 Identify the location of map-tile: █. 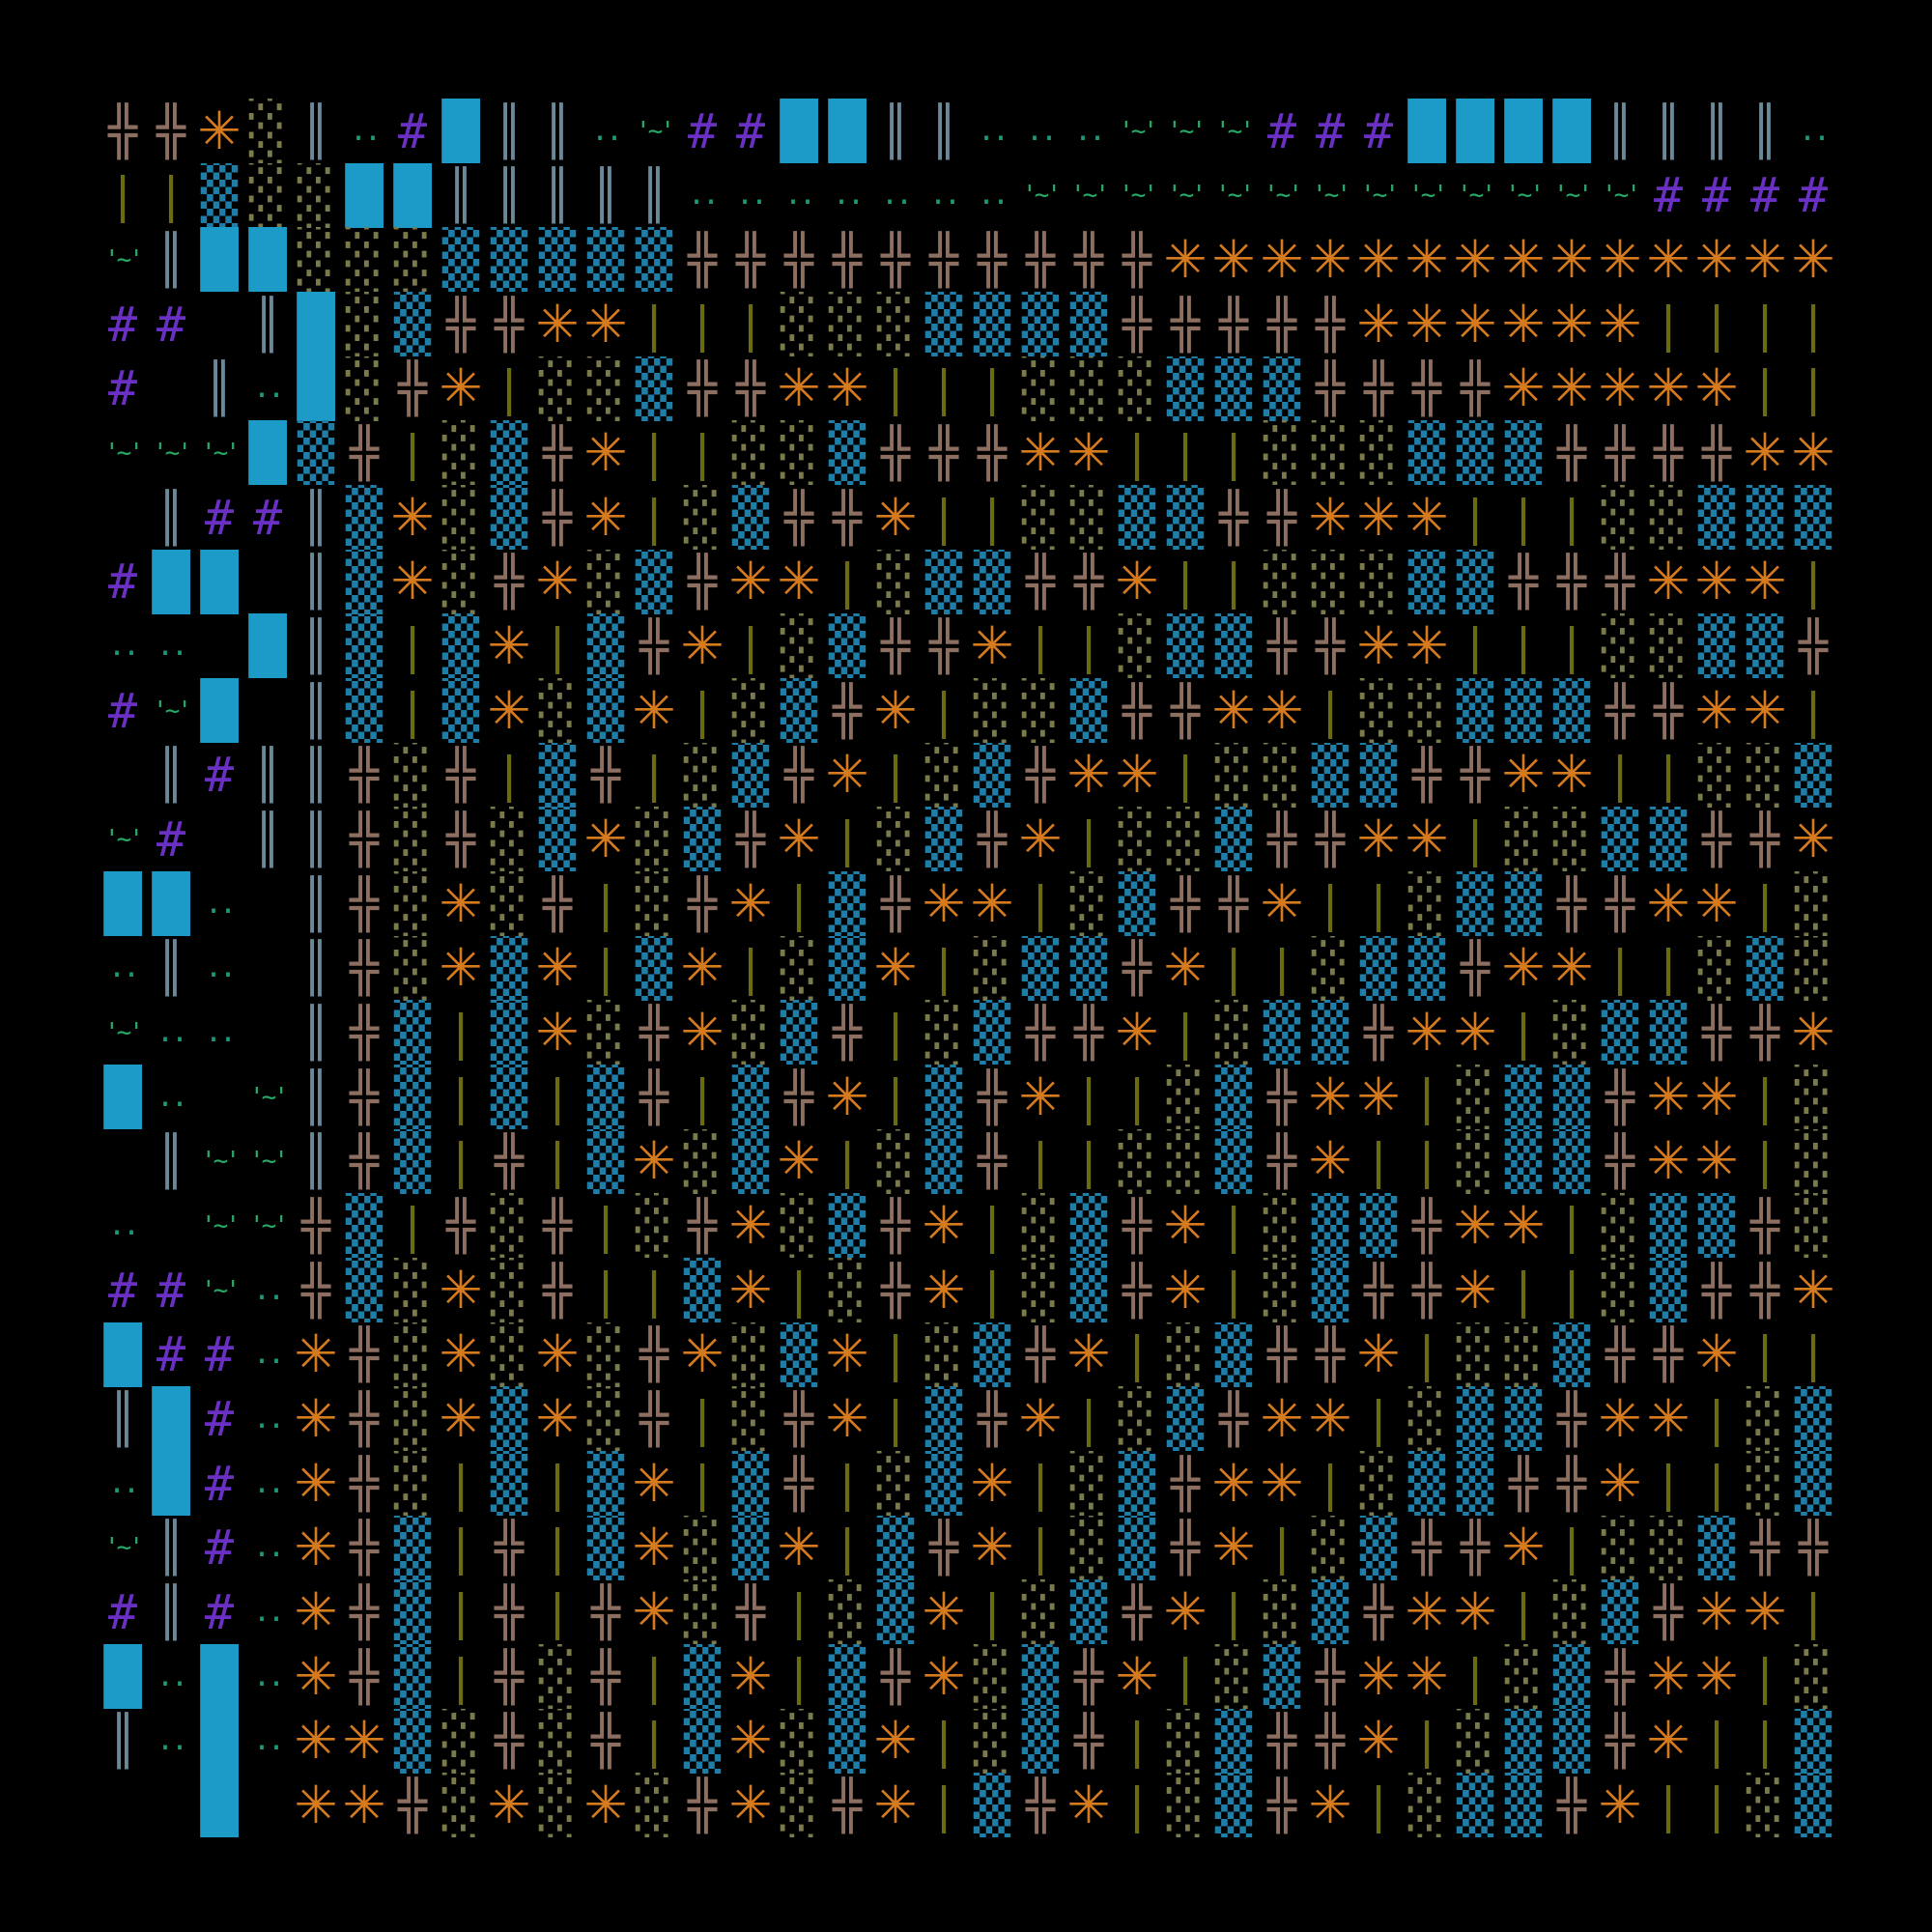
(799, 131).